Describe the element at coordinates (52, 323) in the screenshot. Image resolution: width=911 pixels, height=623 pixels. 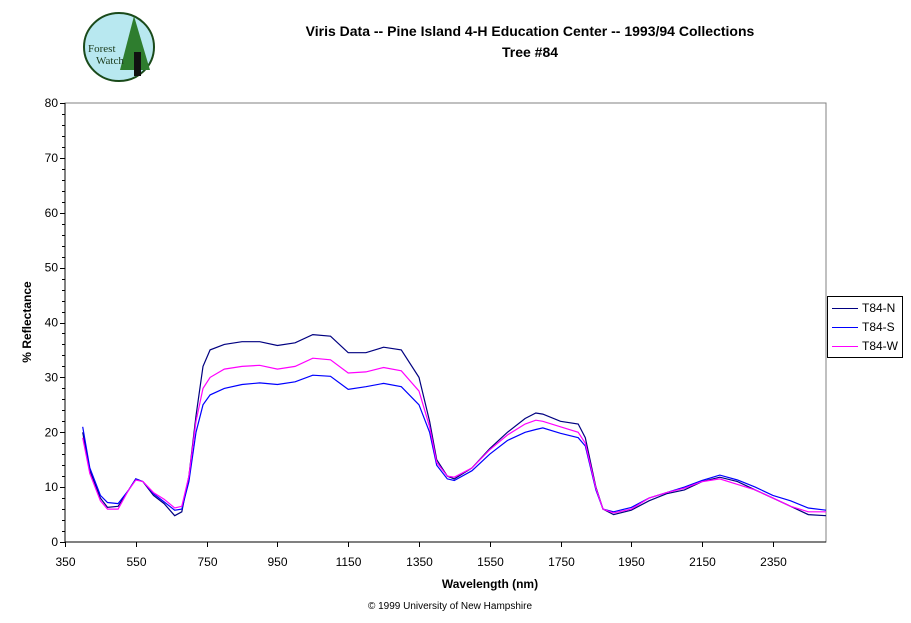
I see `y-tick-label: 40` at that location.